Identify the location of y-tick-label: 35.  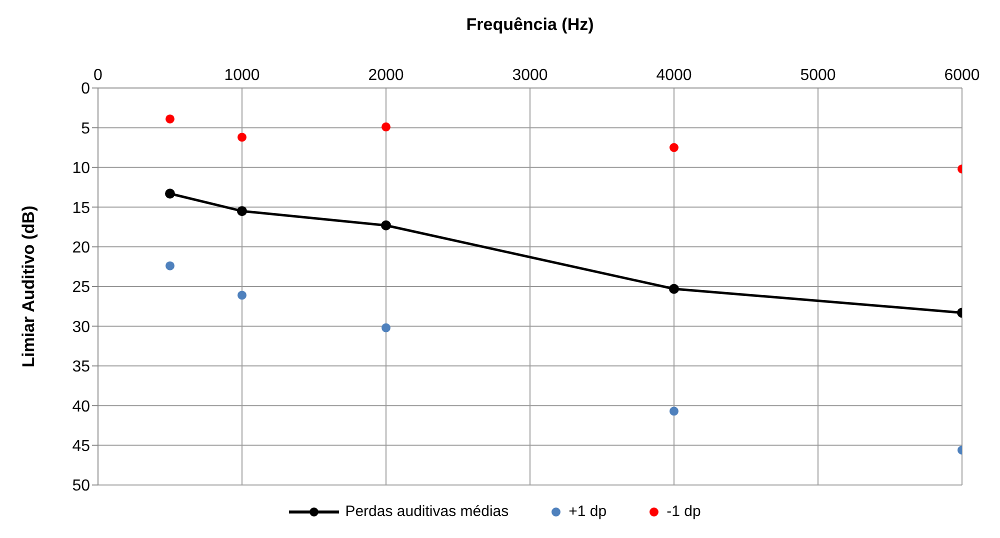
(81, 367).